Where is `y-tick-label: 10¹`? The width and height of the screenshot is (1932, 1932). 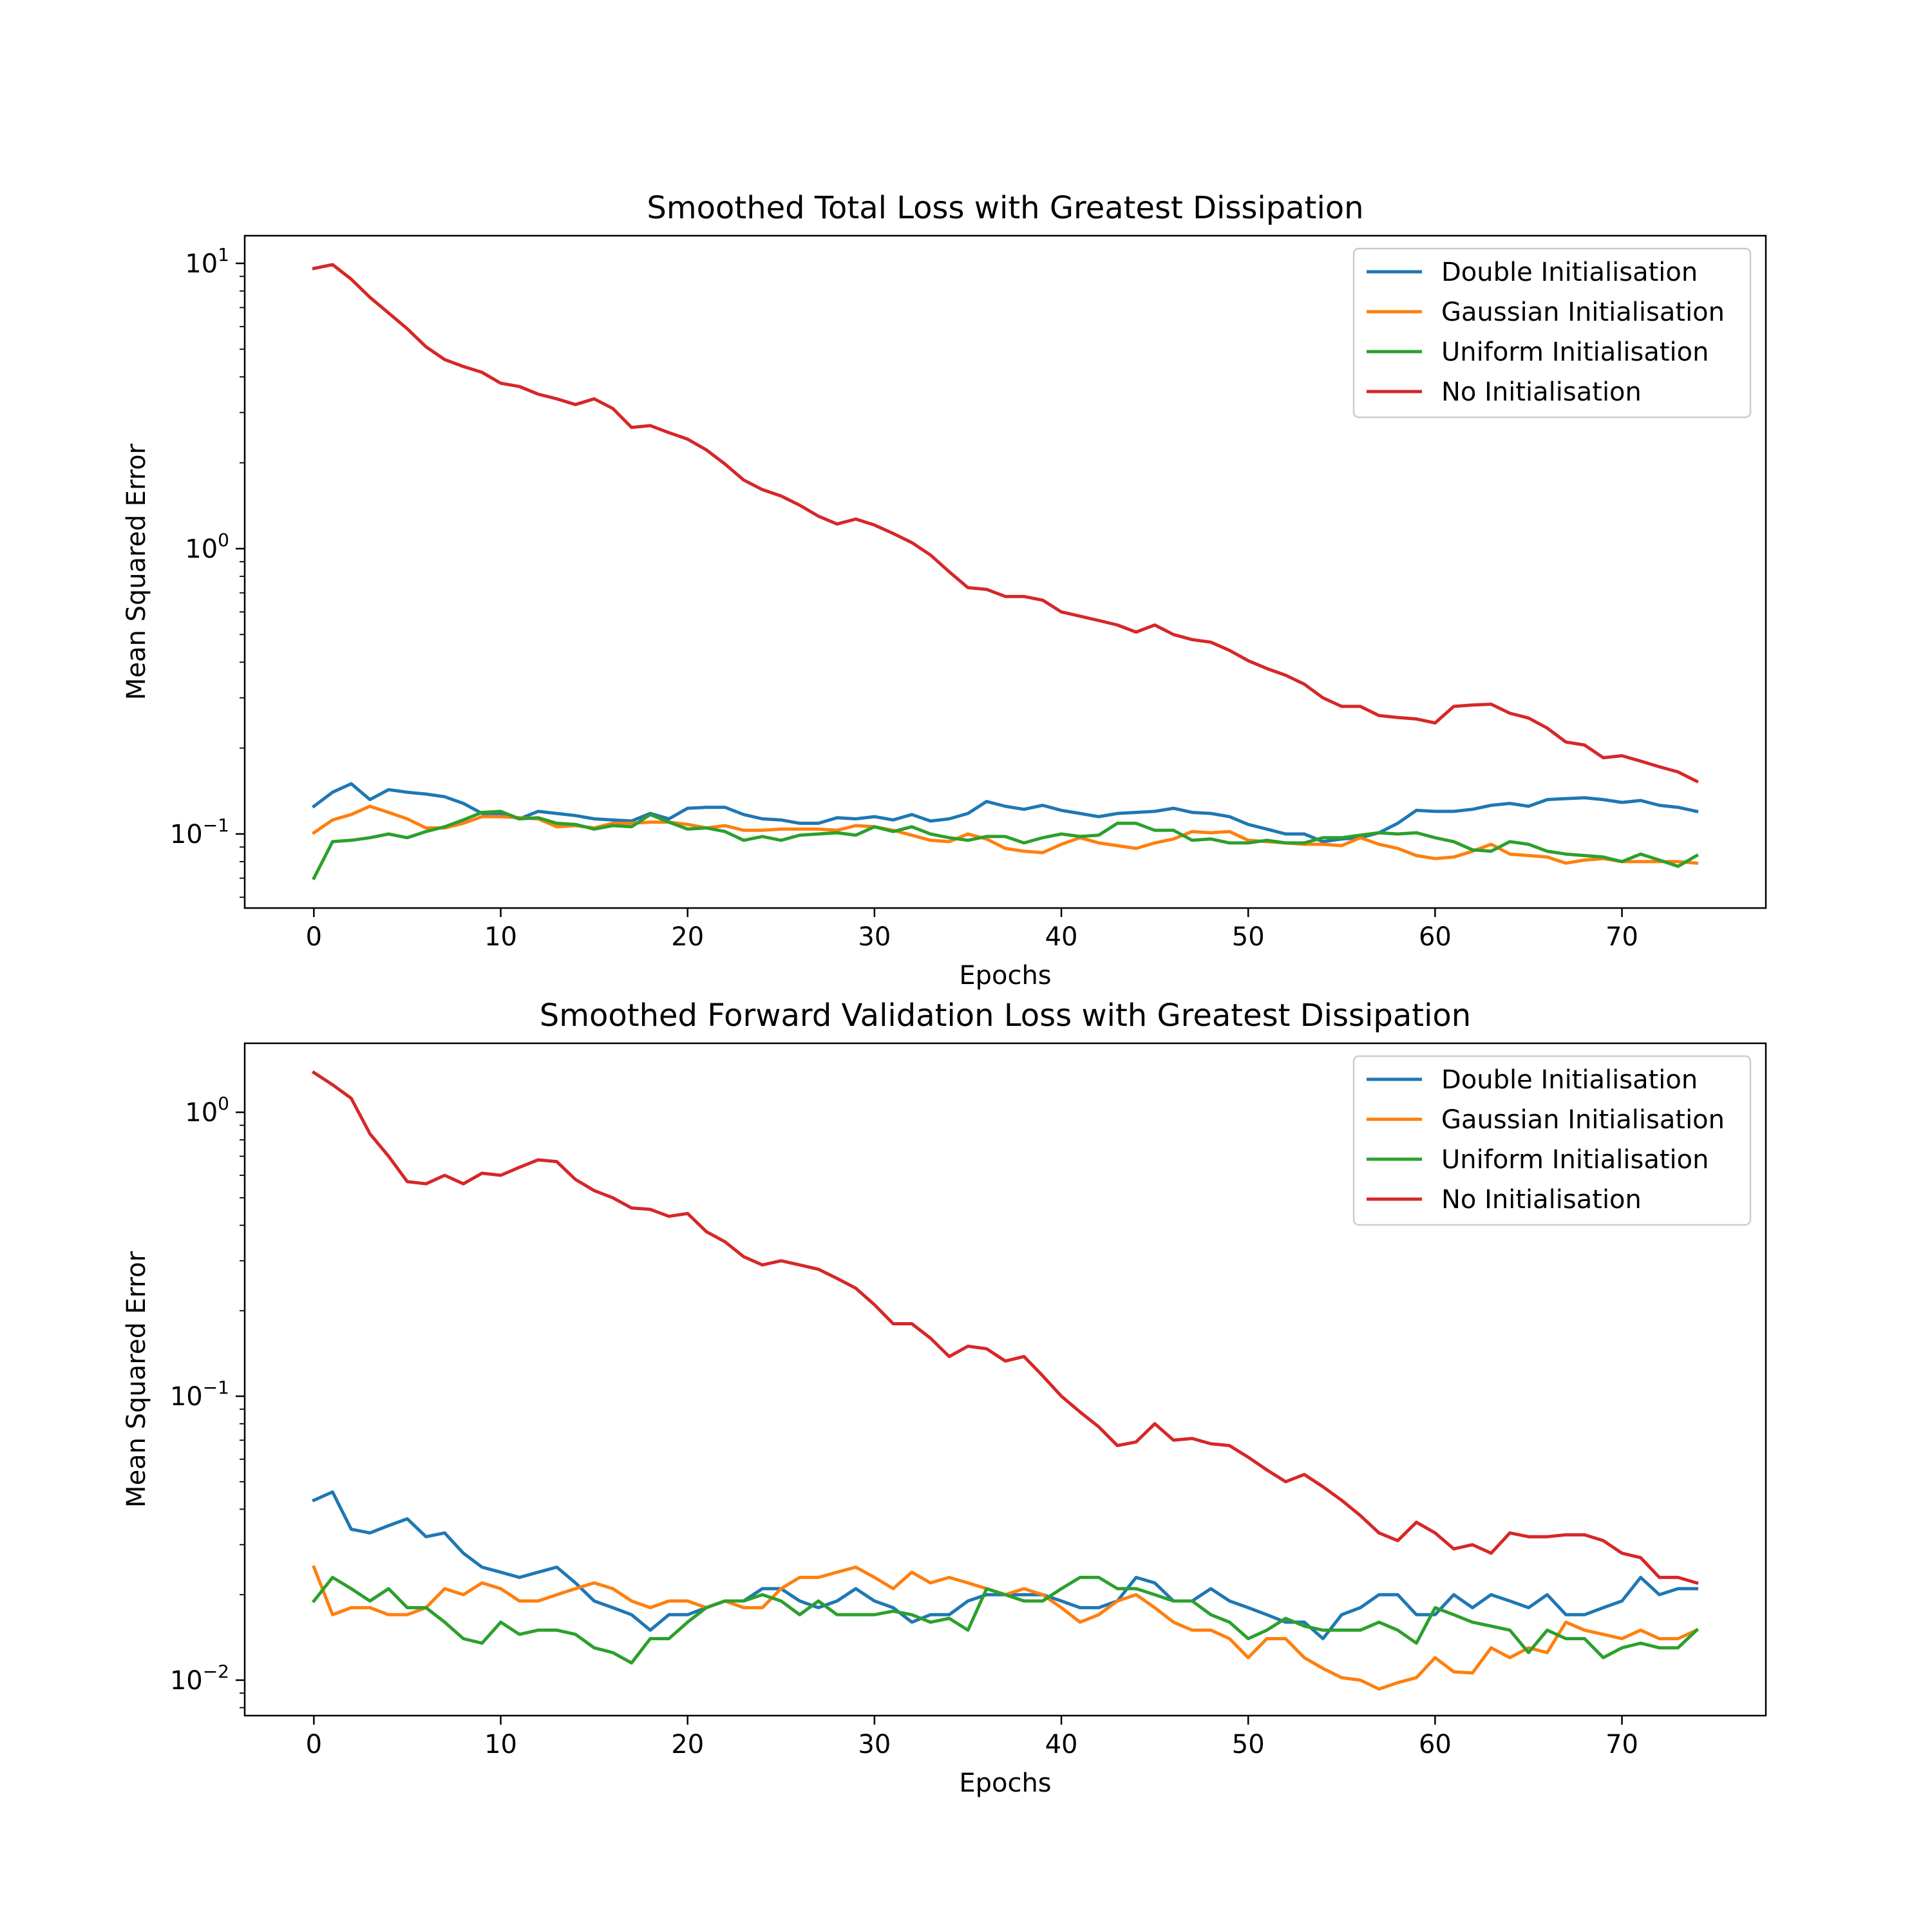 y-tick-label: 10¹ is located at coordinates (207, 261).